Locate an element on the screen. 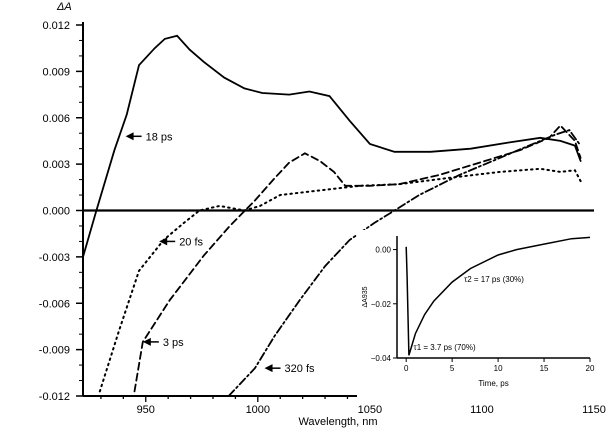 Image resolution: width=613 pixels, height=438 pixels. x-tick-label: 1050 is located at coordinates (370, 410).